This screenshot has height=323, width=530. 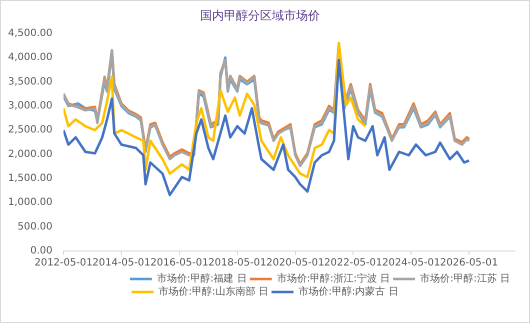 What do you see at coordinates (121, 263) in the screenshot?
I see `x-tick-label: 2014-05-01` at bounding box center [121, 263].